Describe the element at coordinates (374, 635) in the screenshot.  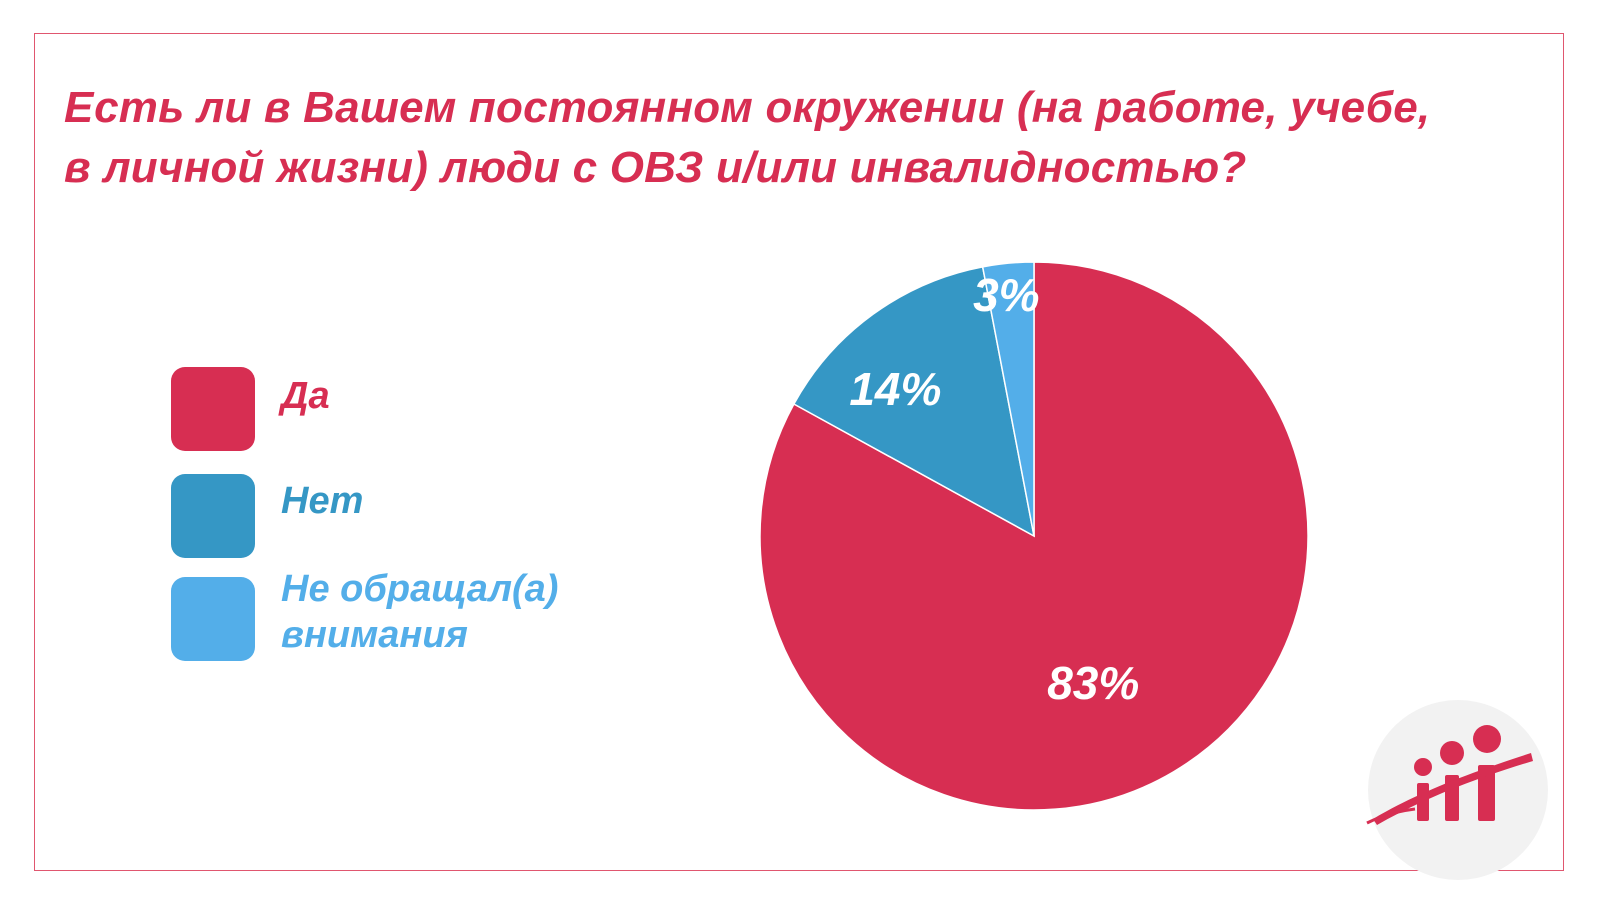
I see `legend-label-not-noticed-line-2: внимания` at that location.